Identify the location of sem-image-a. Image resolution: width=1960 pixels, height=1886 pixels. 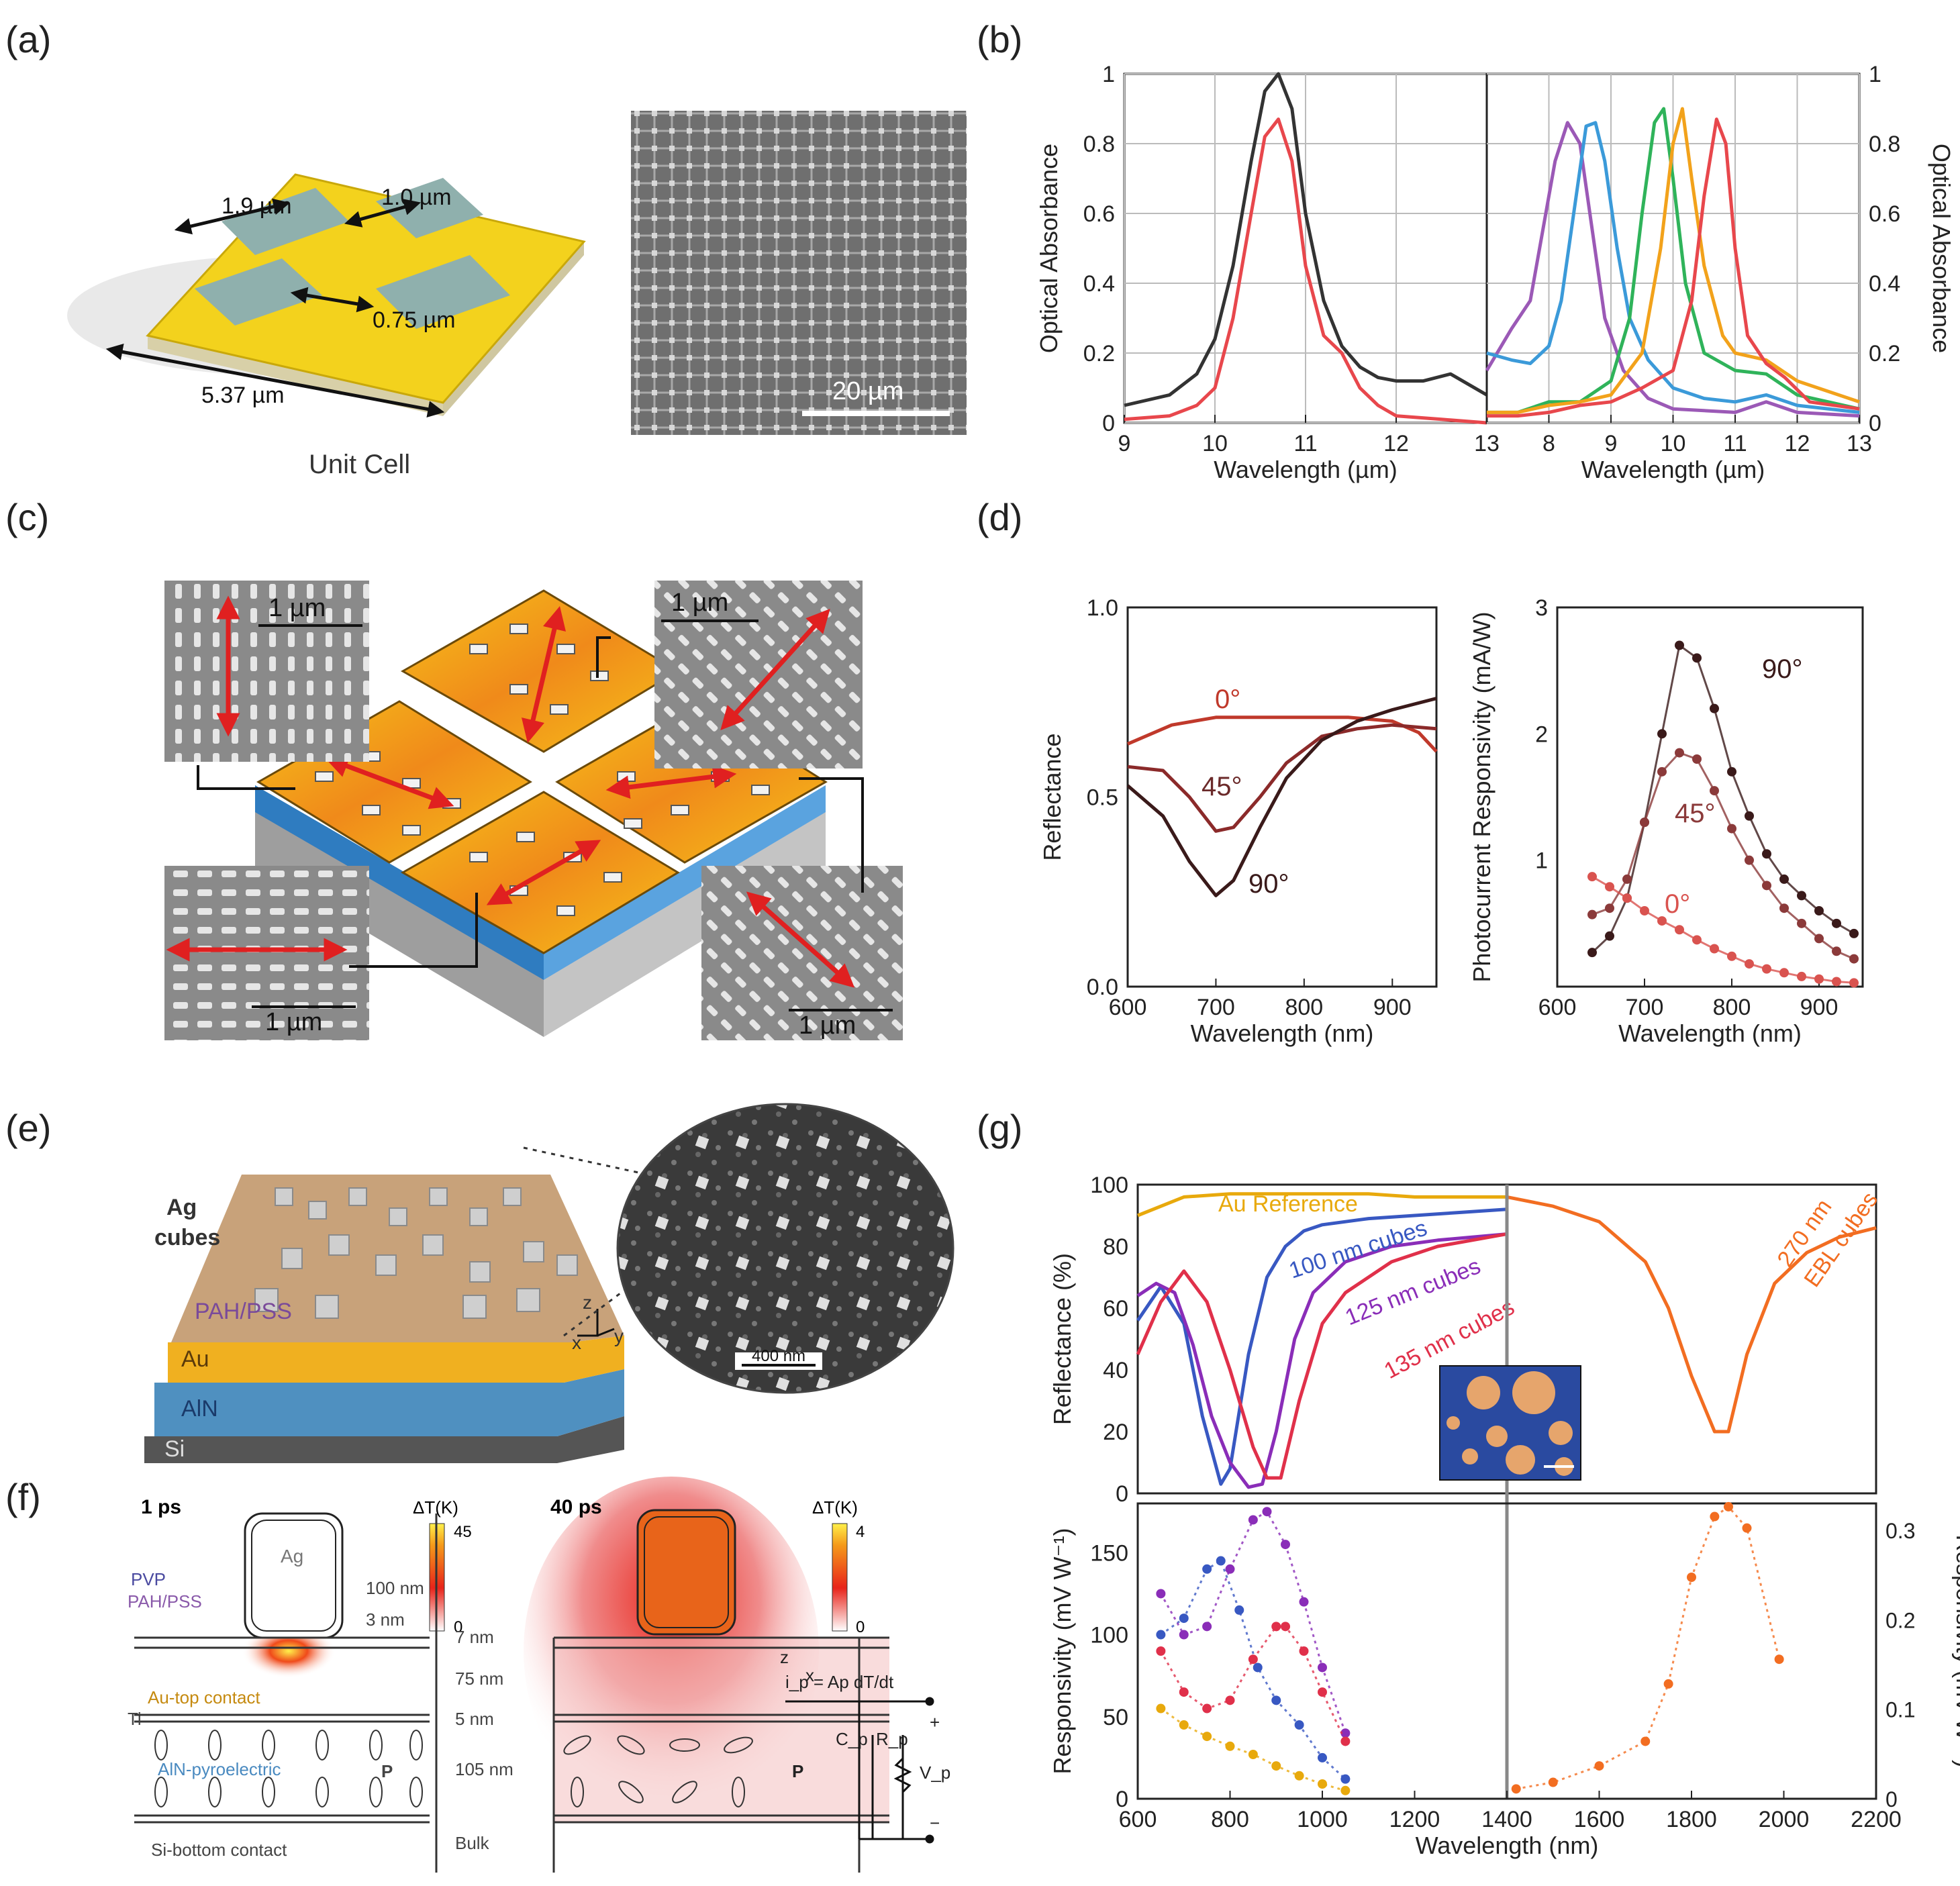
(799, 273).